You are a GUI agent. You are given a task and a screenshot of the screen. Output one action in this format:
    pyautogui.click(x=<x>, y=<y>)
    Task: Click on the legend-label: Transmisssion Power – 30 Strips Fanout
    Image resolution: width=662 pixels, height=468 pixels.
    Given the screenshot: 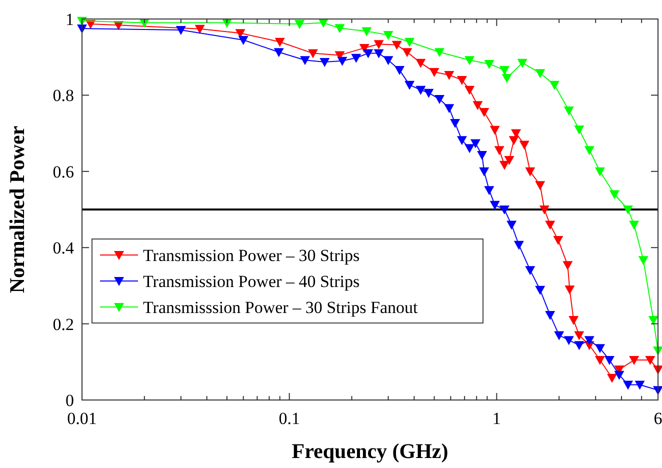 What is the action you would take?
    pyautogui.click(x=280, y=307)
    